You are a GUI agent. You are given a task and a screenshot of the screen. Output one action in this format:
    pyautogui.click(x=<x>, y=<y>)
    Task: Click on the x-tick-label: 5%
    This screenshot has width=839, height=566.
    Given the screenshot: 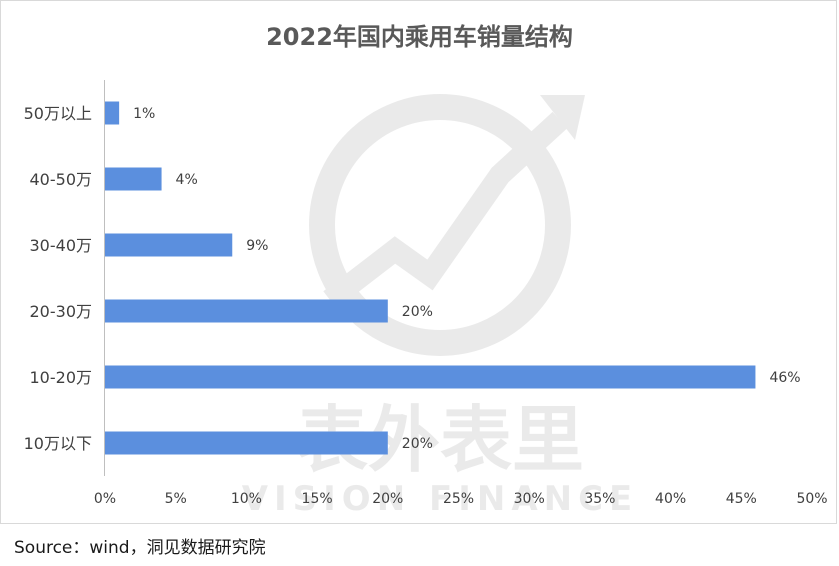 What is the action you would take?
    pyautogui.click(x=176, y=499)
    